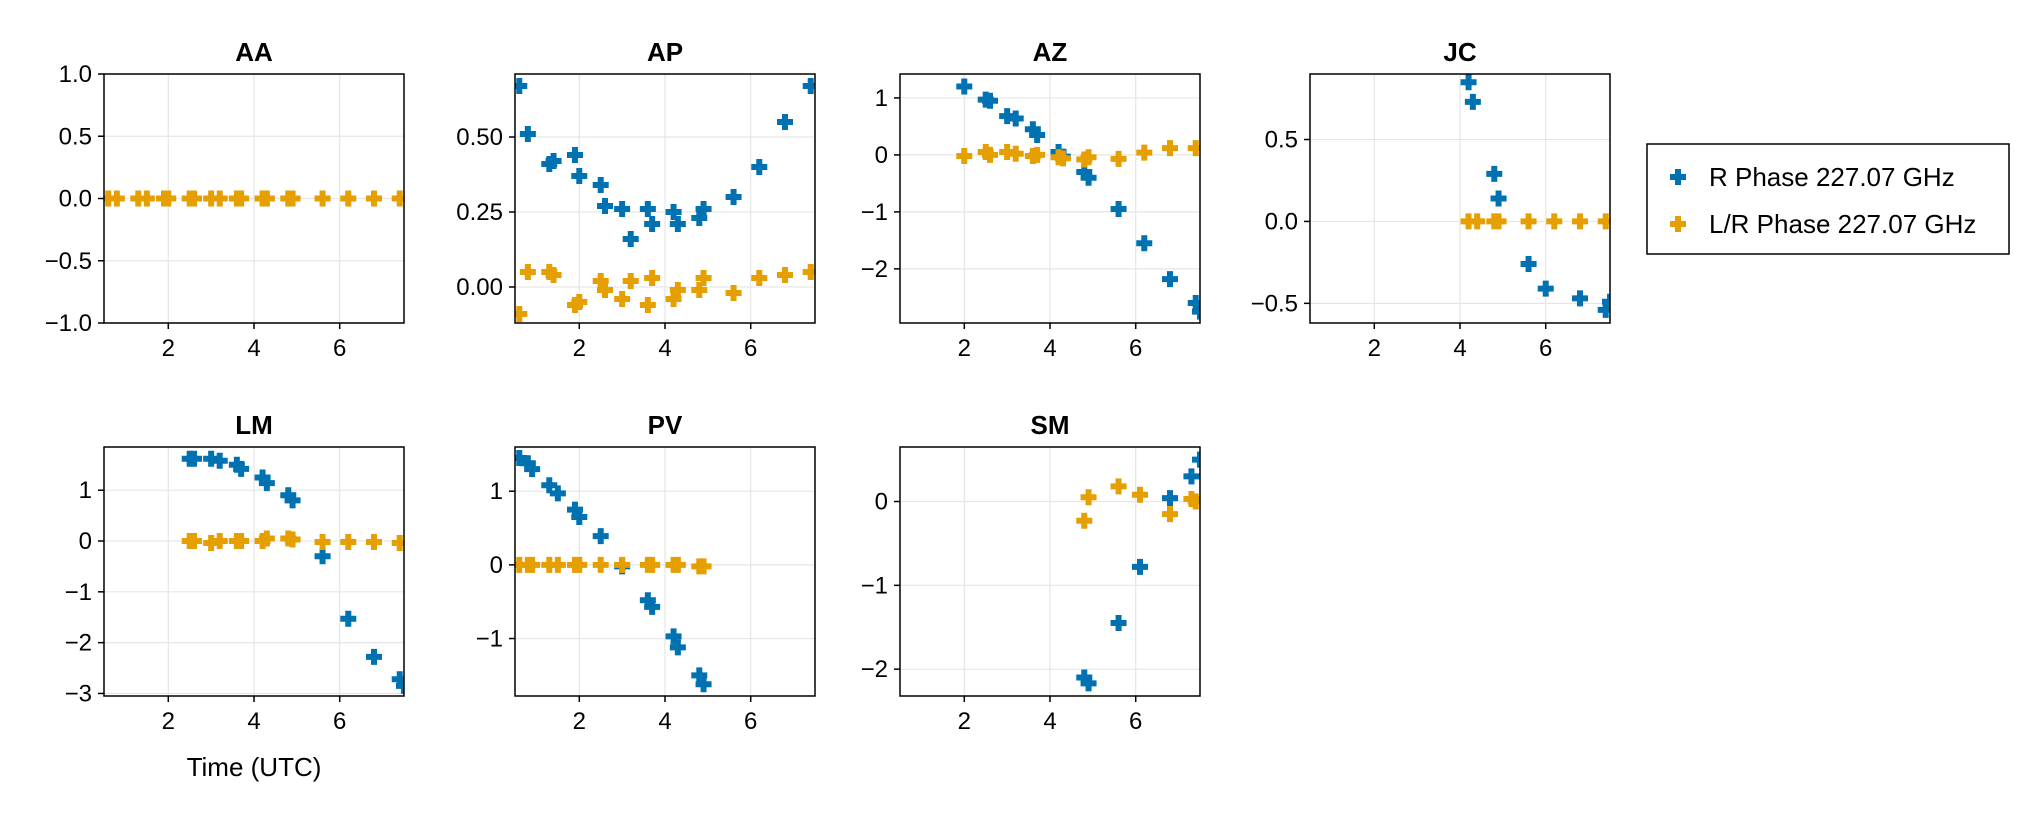 The width and height of the screenshot is (2038, 814). What do you see at coordinates (1842, 224) in the screenshot?
I see `legend-label-series-2: L/R Phase 227.07 GHz` at bounding box center [1842, 224].